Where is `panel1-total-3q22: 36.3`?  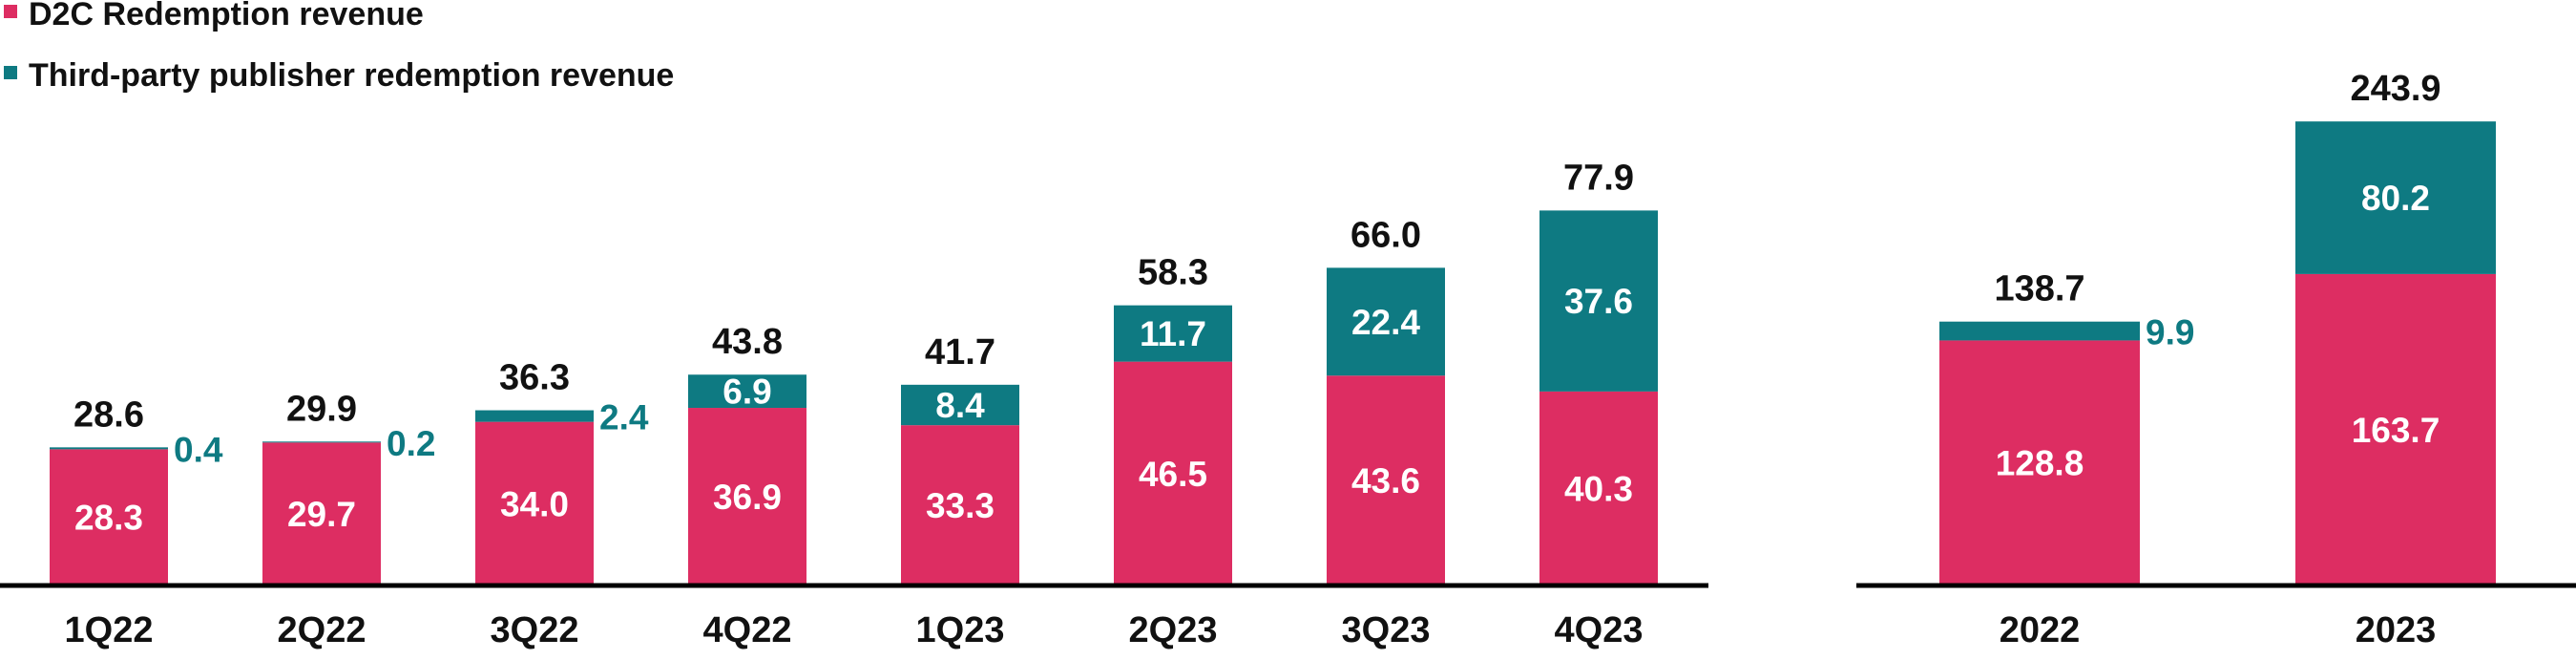 panel1-total-3q22: 36.3 is located at coordinates (534, 378).